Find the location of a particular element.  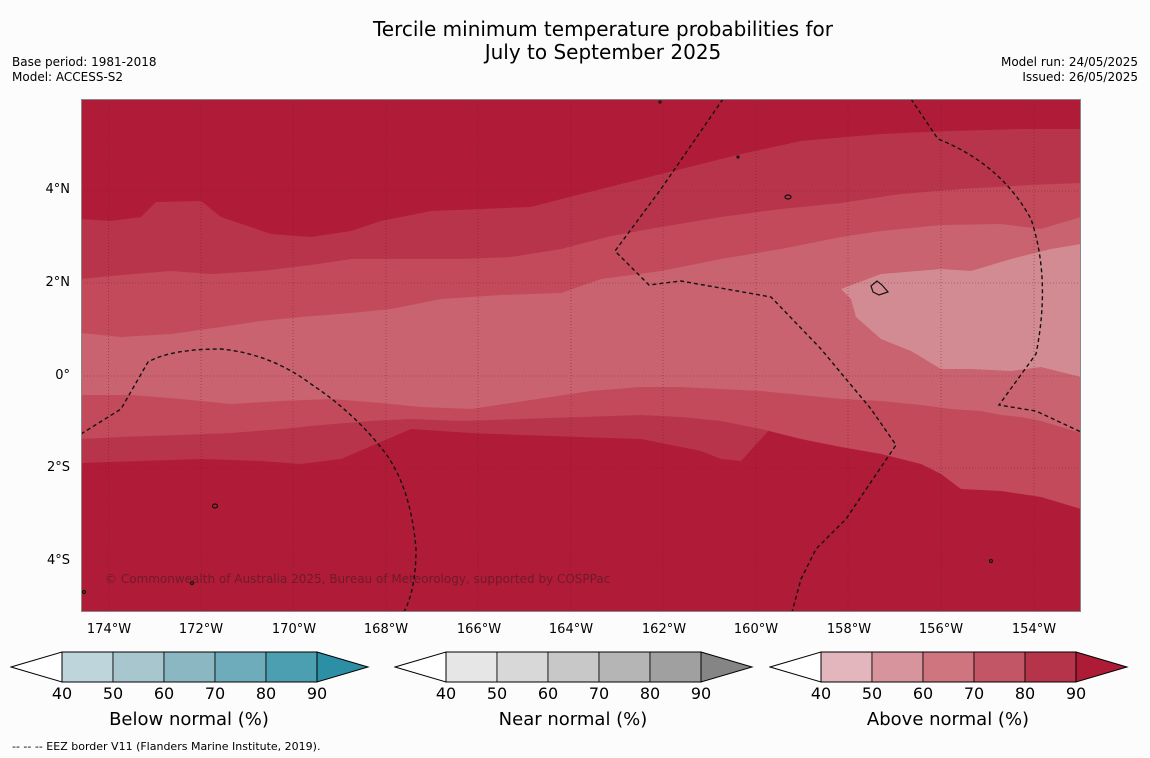

cbar-above-tick: 40 is located at coordinates (821, 693).